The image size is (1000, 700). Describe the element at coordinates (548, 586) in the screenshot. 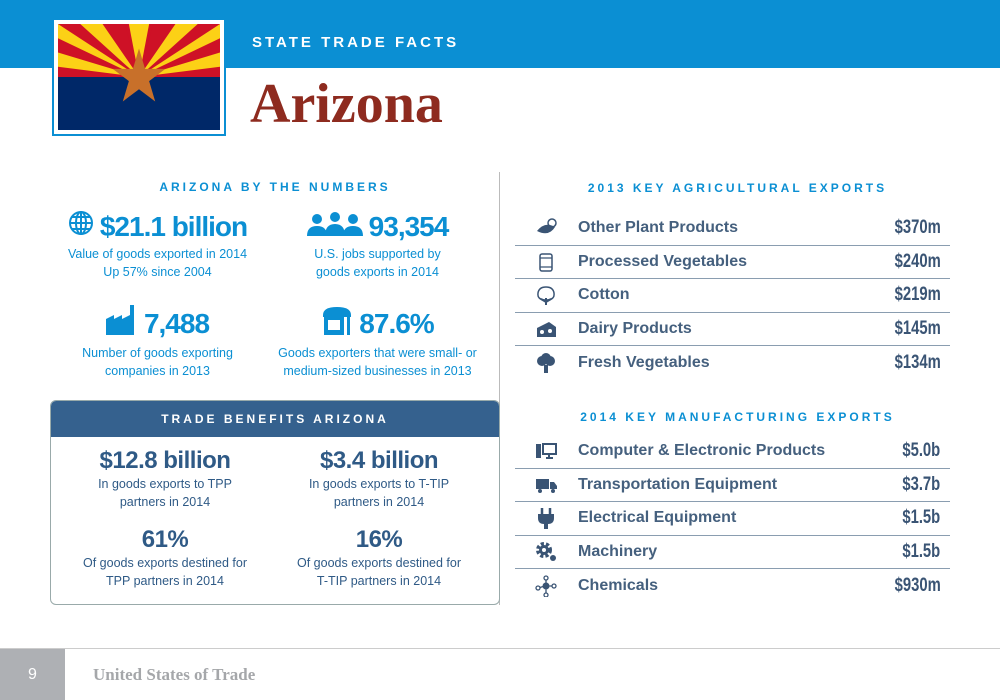

I see `molecule-icon` at that location.